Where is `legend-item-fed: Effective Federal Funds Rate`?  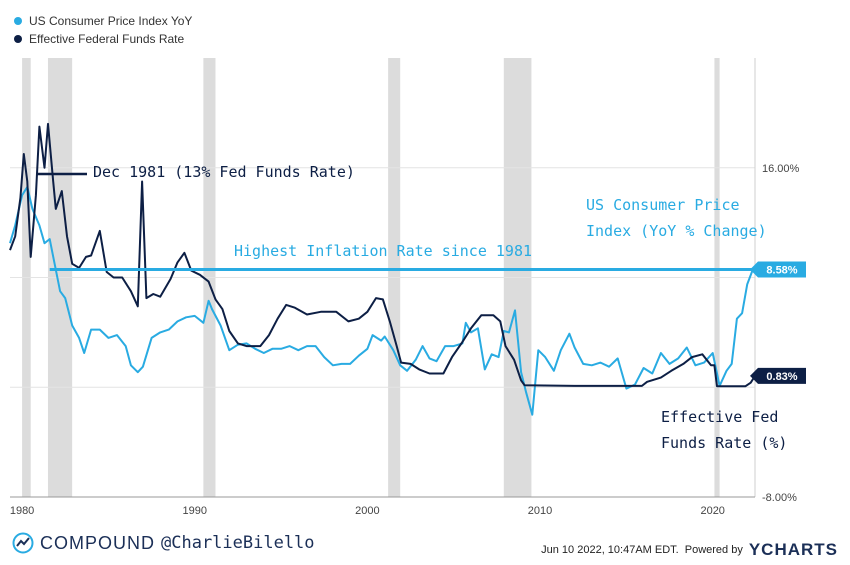 legend-item-fed: Effective Federal Funds Rate is located at coordinates (103, 39).